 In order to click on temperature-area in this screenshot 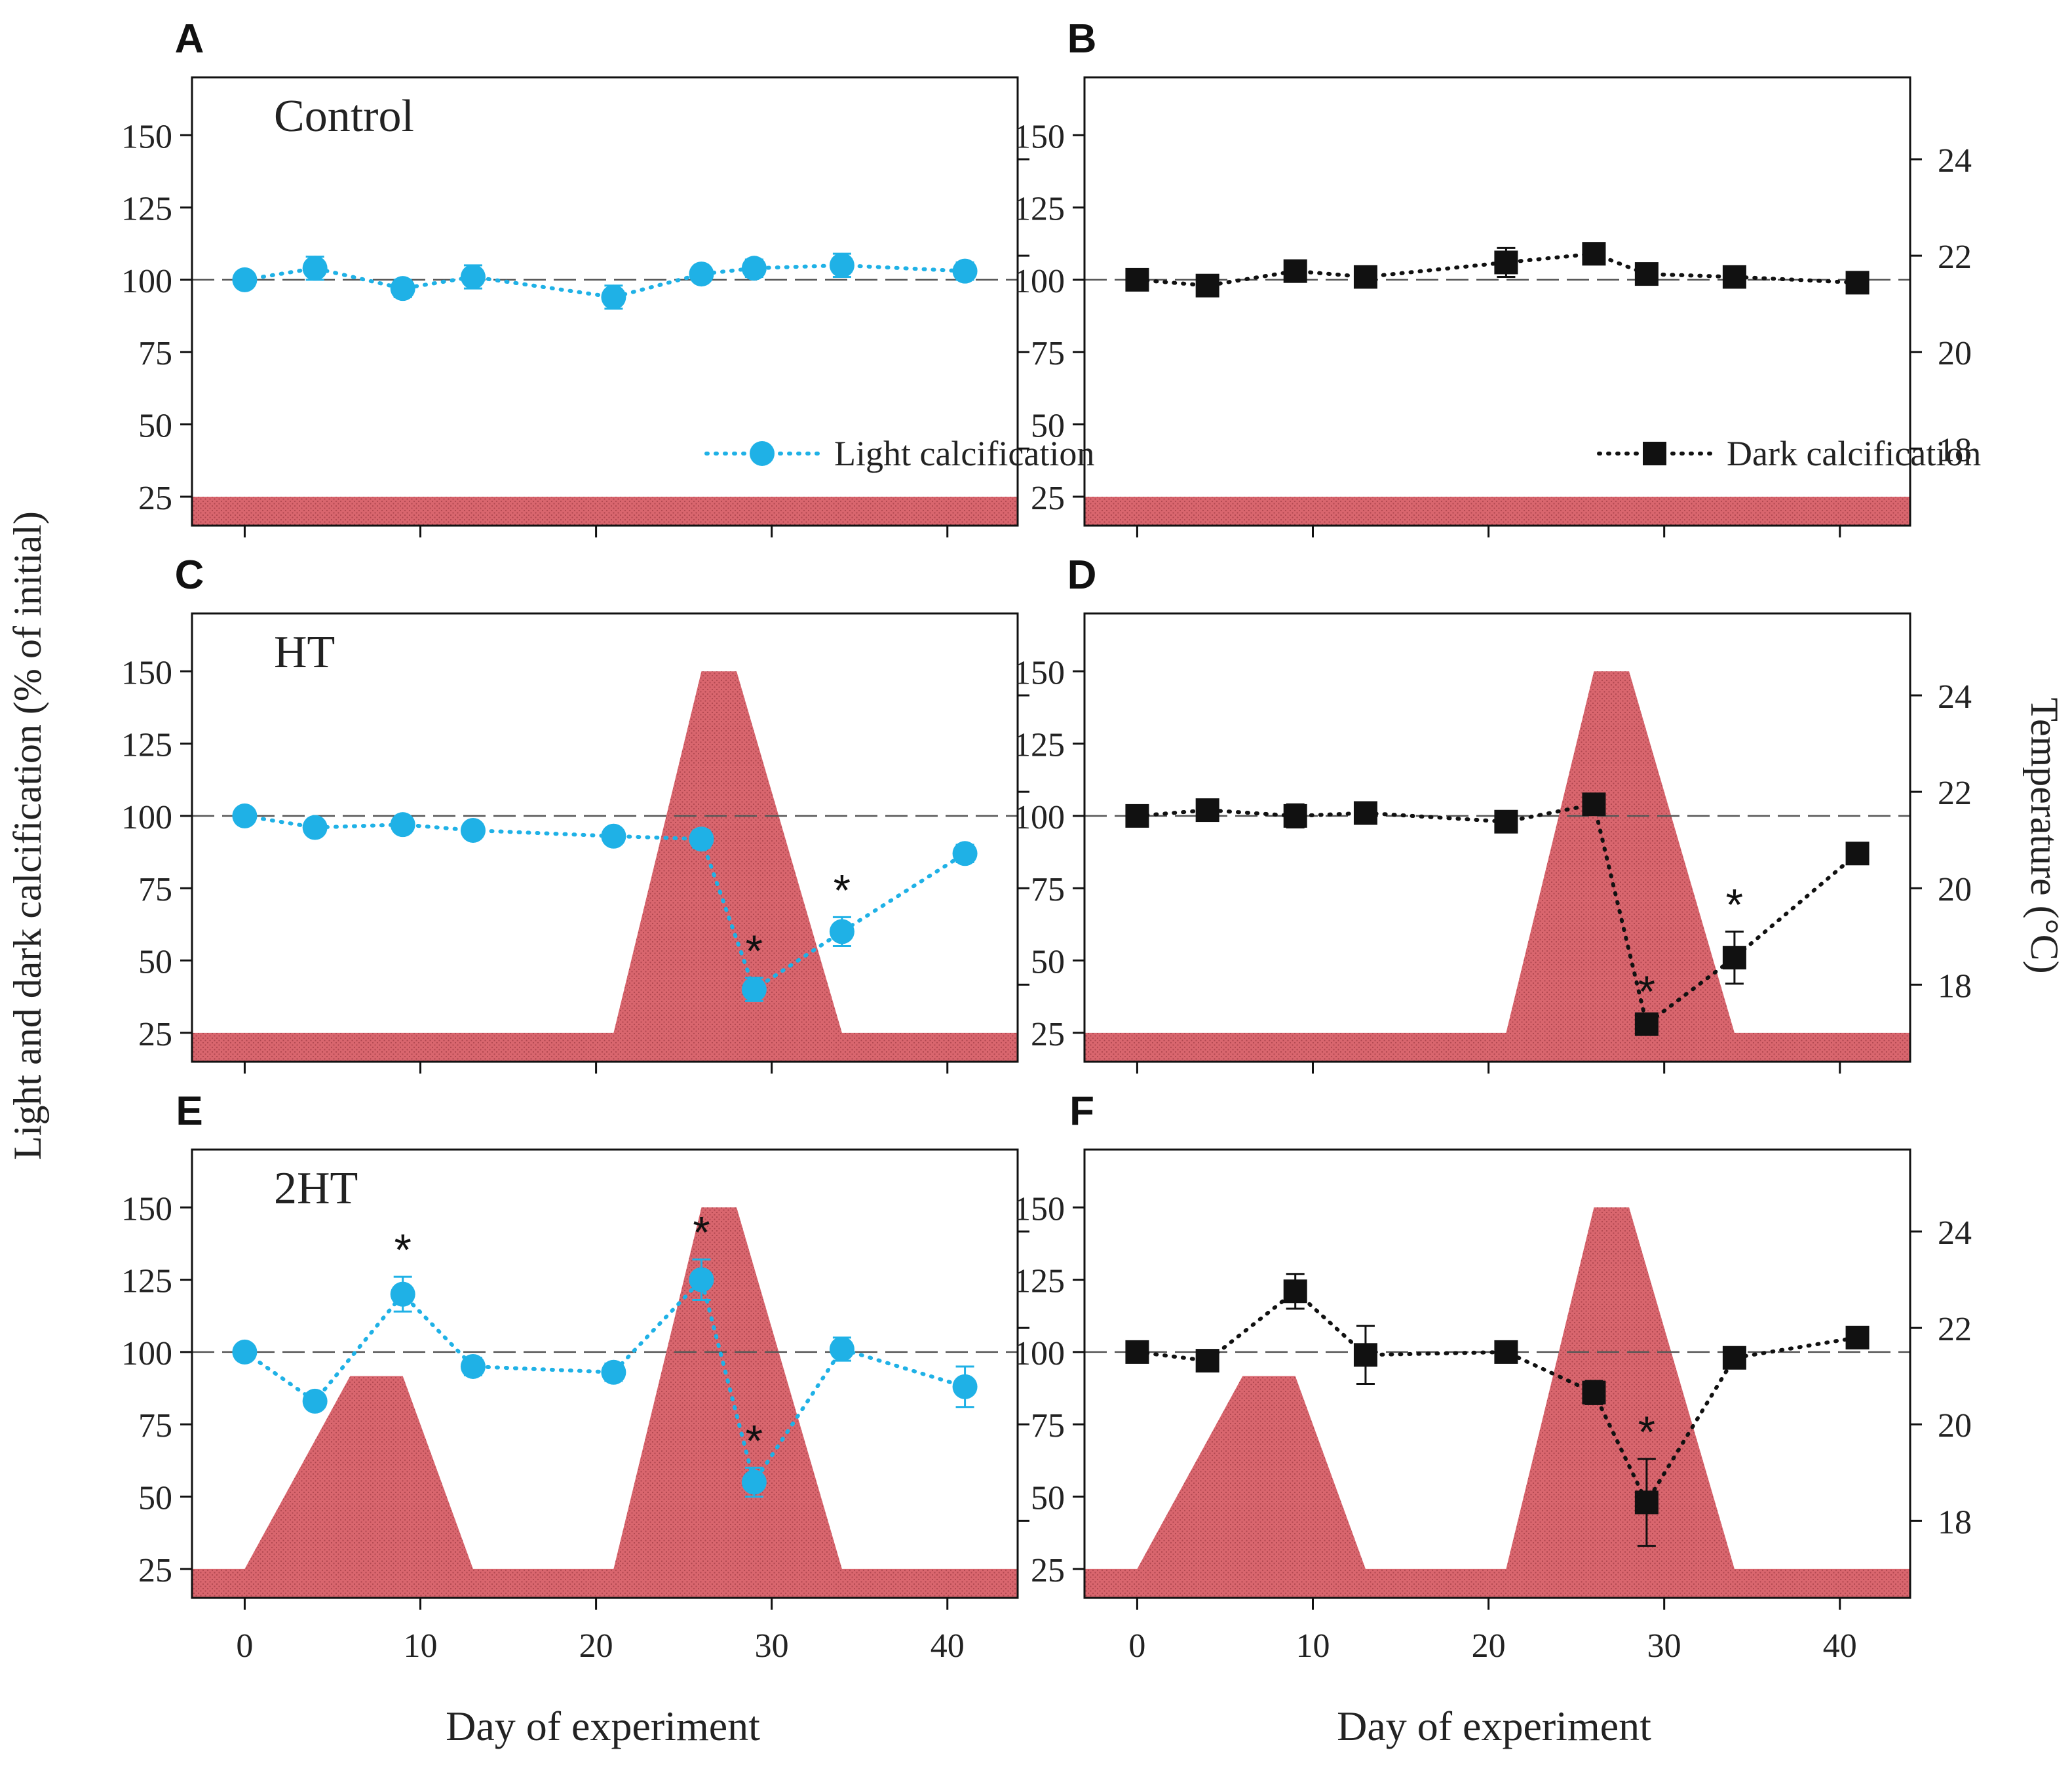, I will do `click(605, 866)`.